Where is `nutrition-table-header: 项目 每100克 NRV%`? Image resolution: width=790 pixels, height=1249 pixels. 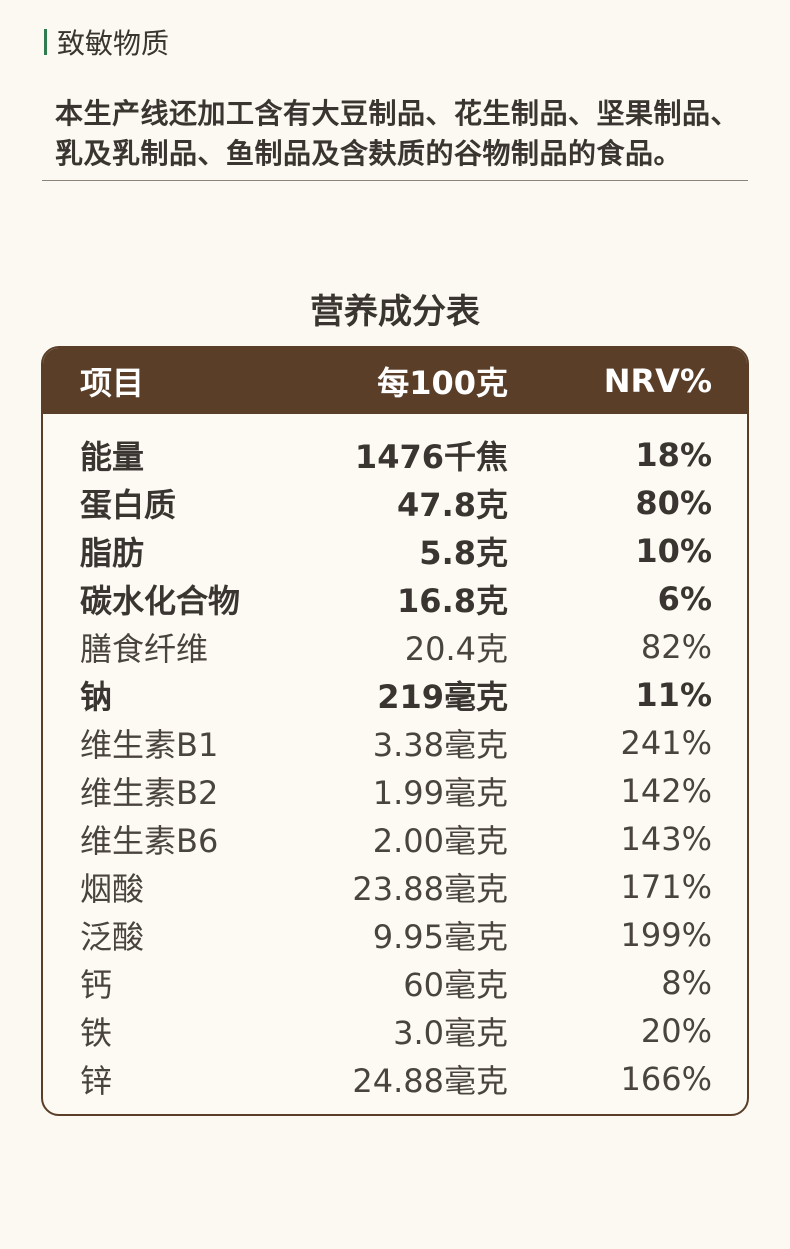
nutrition-table-header: 项目 每100克 NRV% is located at coordinates (395, 381).